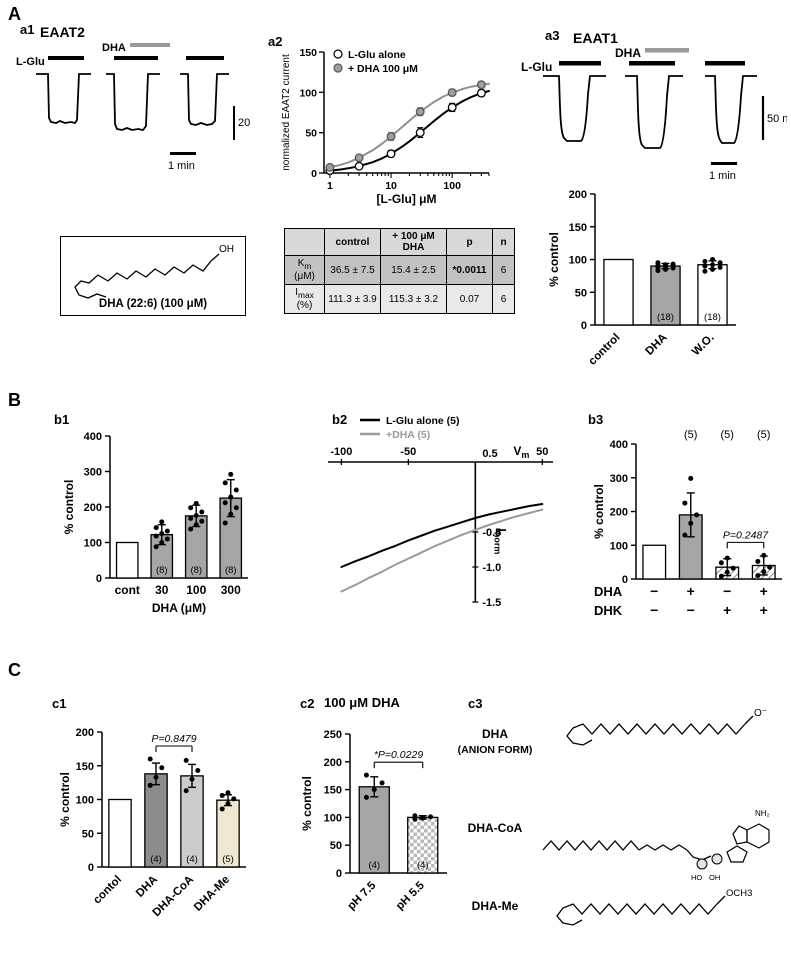 This screenshot has height=965, width=791. Describe the element at coordinates (307, 703) in the screenshot. I see `panel-label-c2: c2` at that location.